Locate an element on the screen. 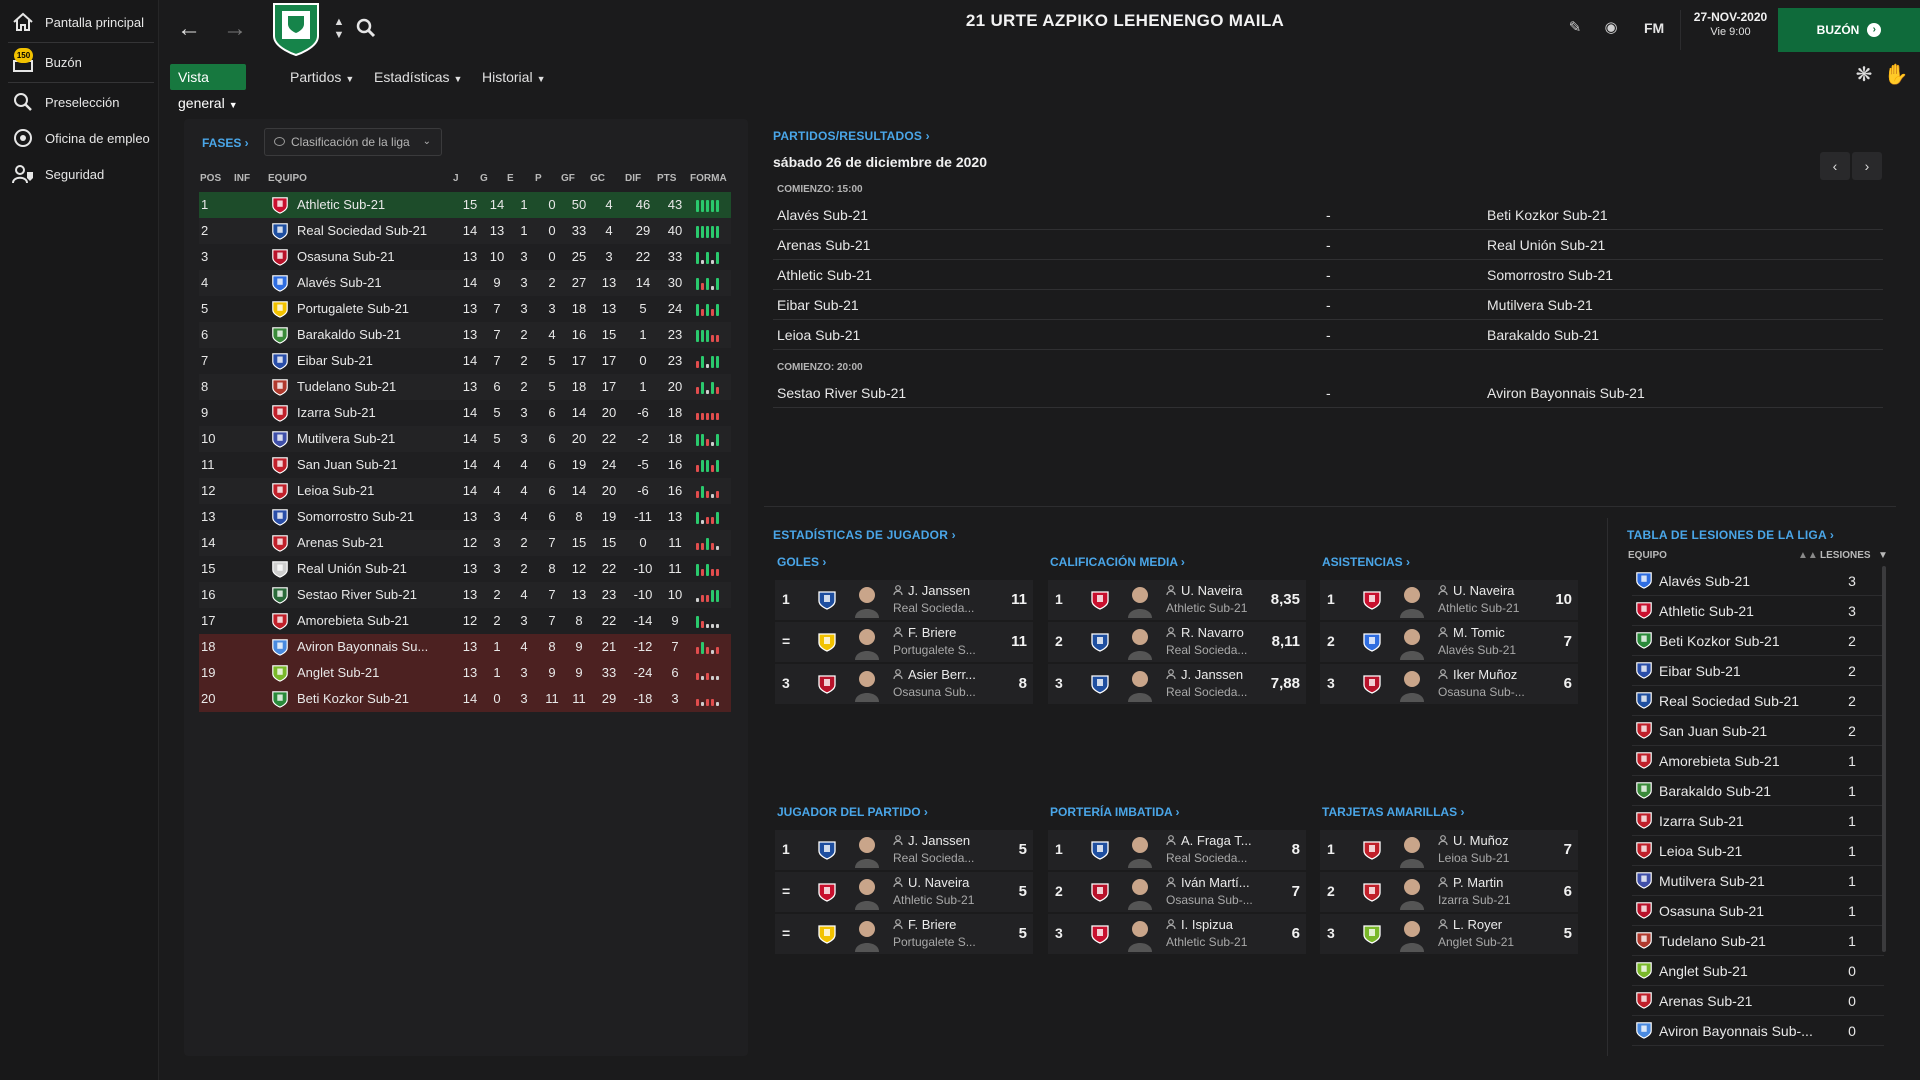  team-name: Real Sociedad Sub-21 is located at coordinates (362, 230).